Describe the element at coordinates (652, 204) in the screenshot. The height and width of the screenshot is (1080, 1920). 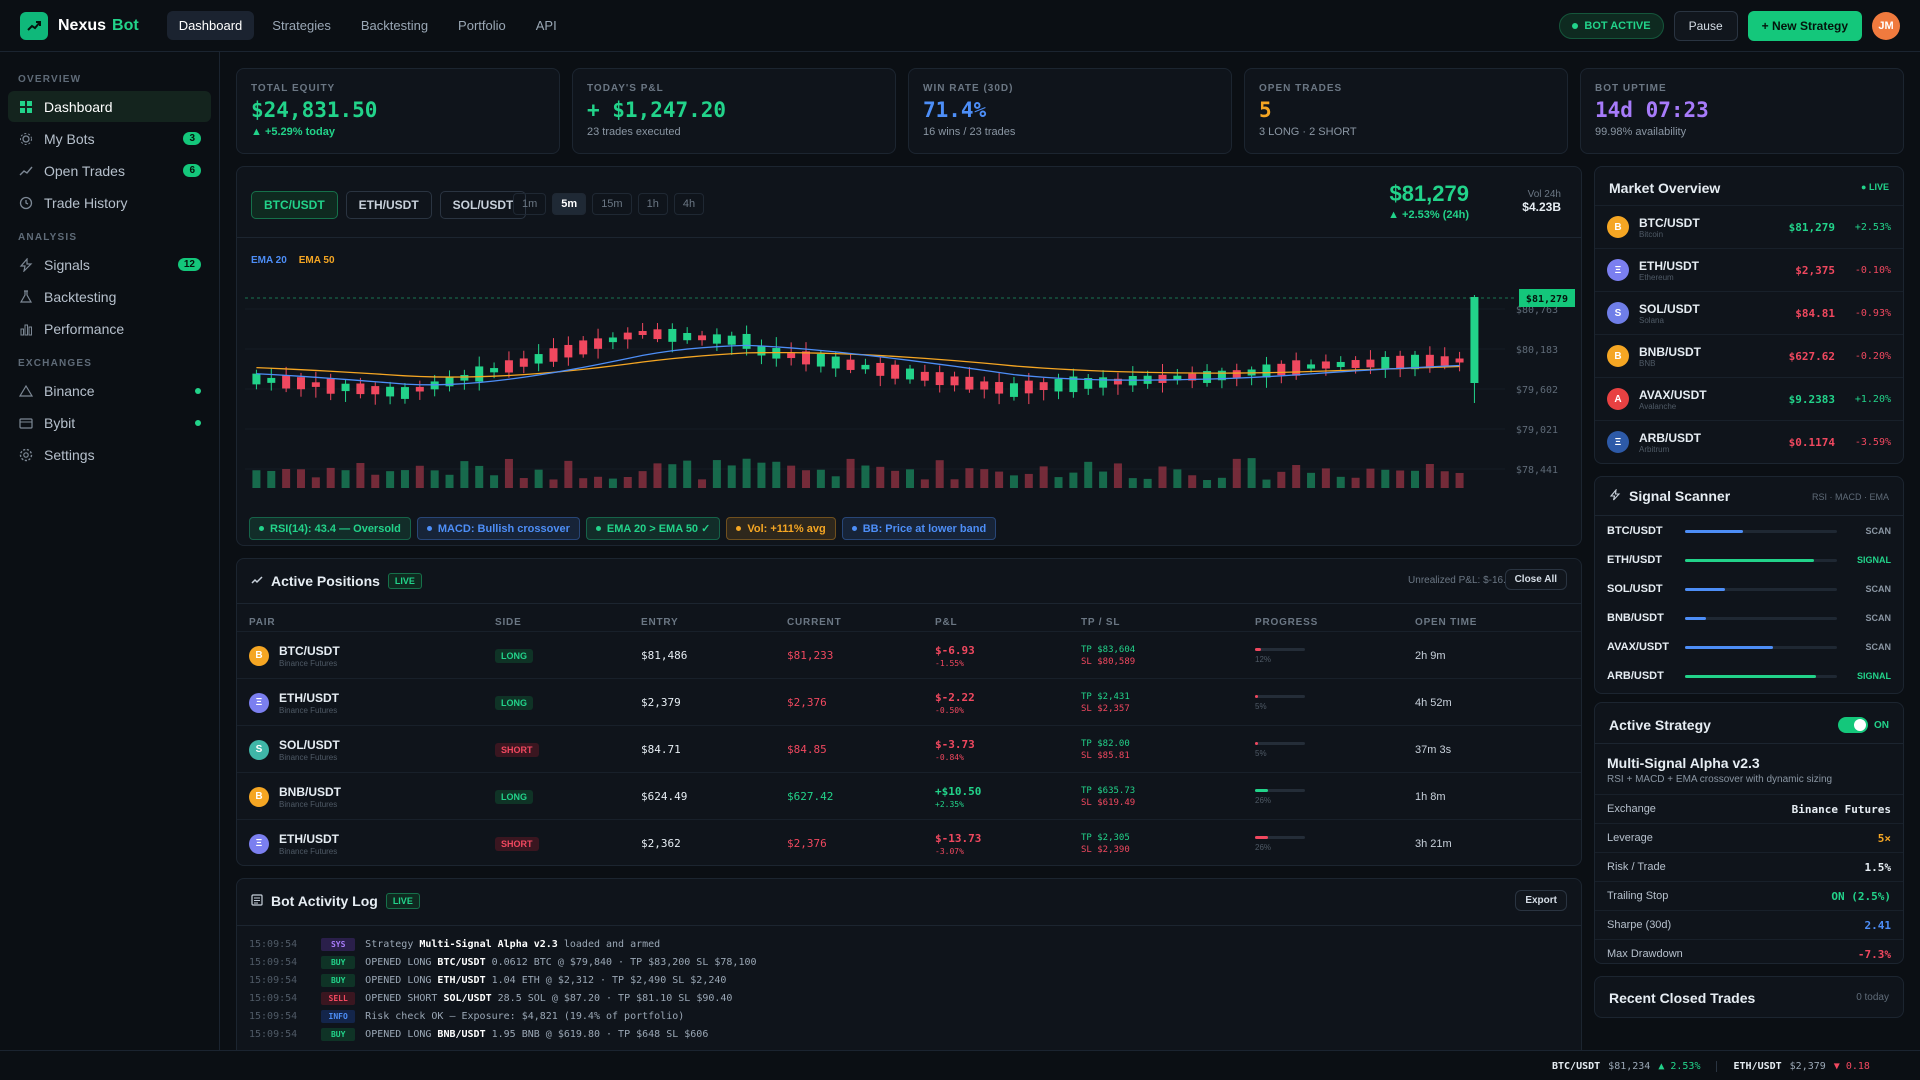
I see `timeframe-1h: 1h` at that location.